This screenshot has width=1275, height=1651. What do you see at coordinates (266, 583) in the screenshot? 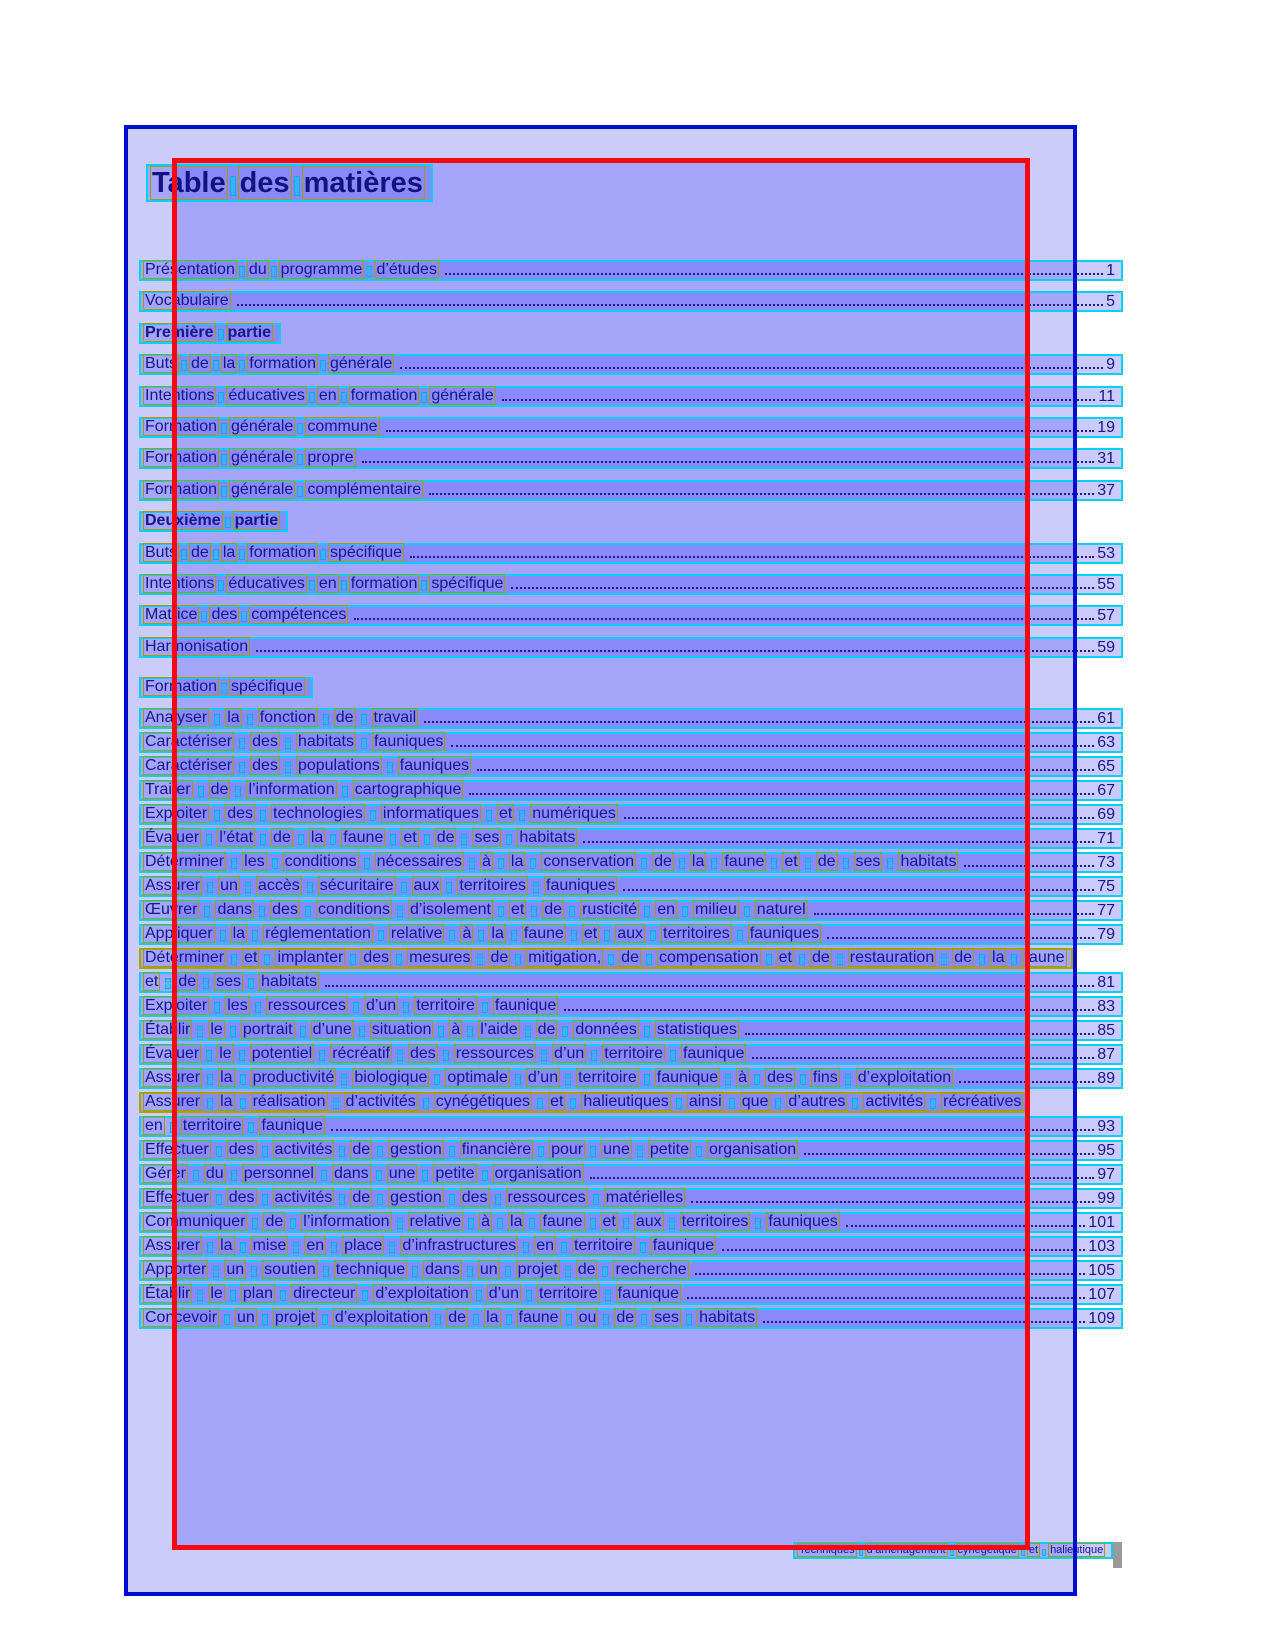
I see `word-box: éducatives` at bounding box center [266, 583].